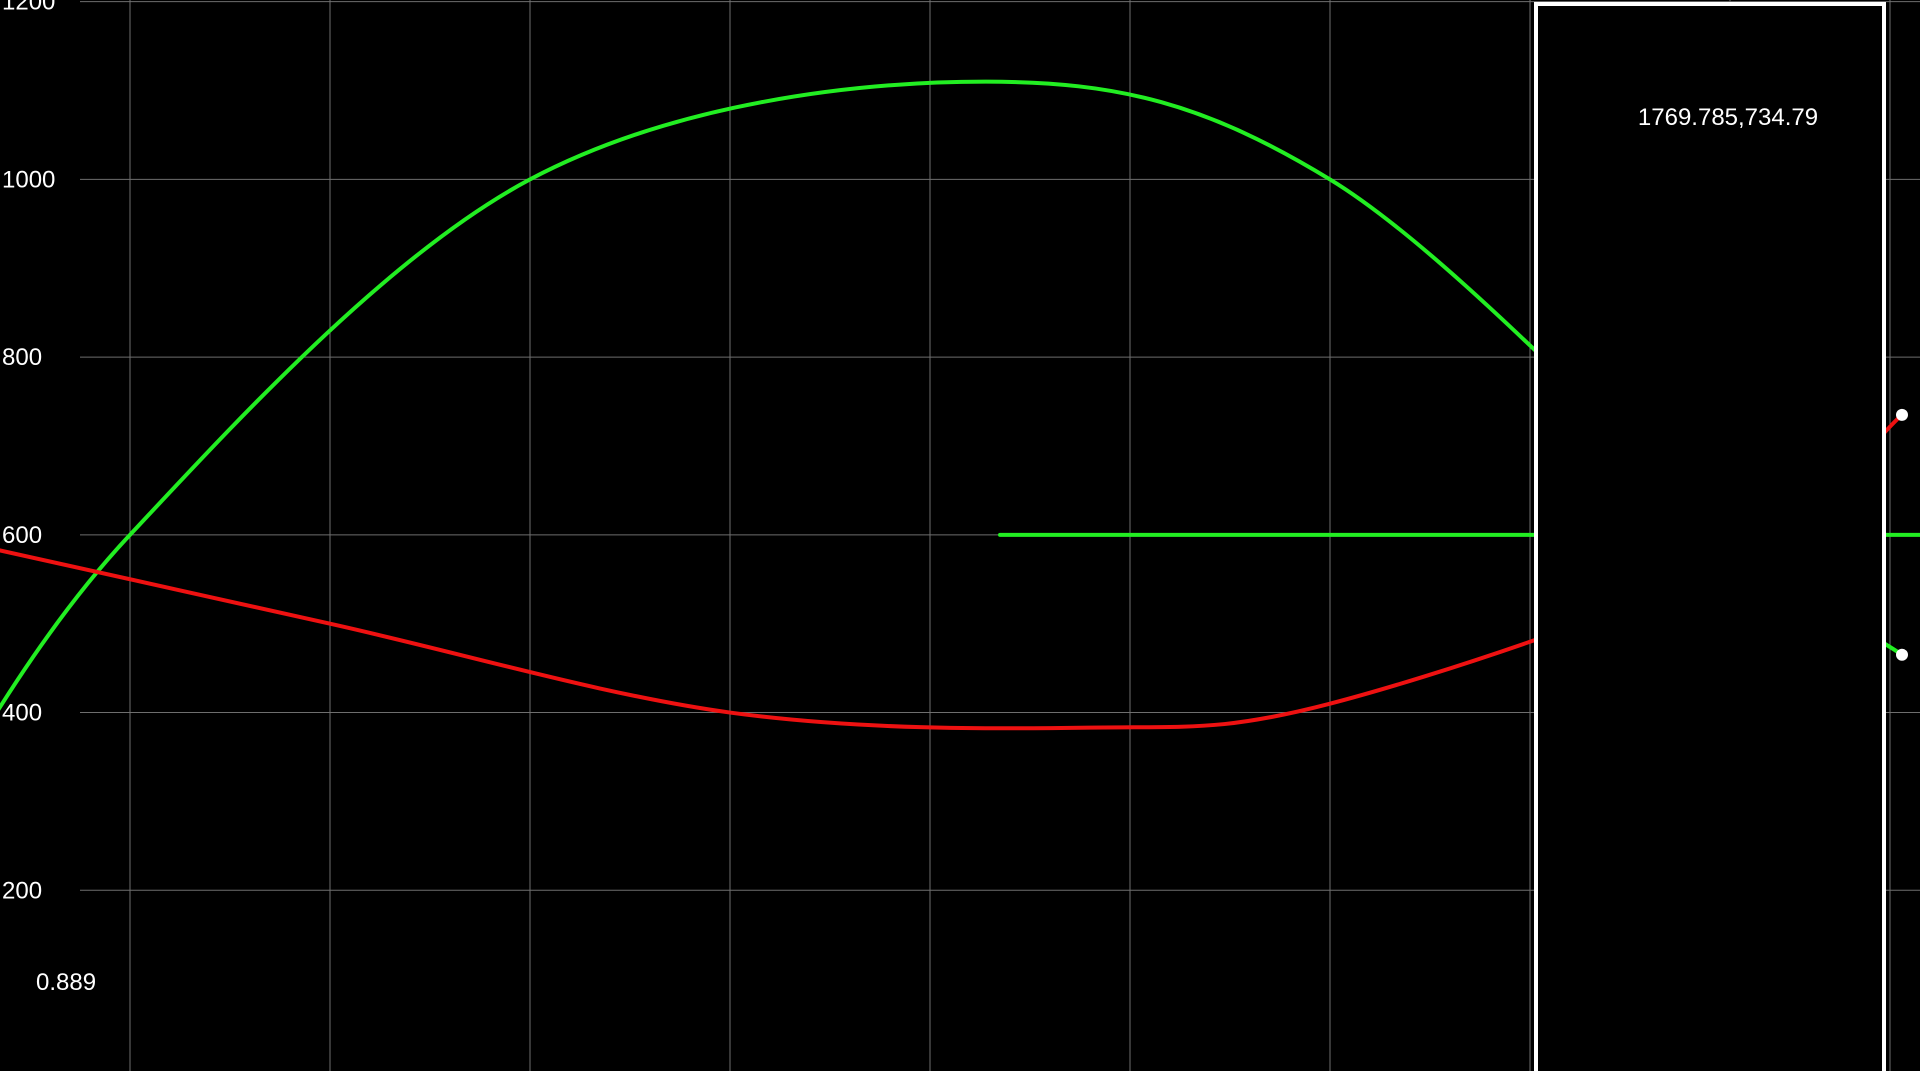 The image size is (1920, 1071). What do you see at coordinates (28, 8) in the screenshot?
I see `y-tick-label: 1200` at bounding box center [28, 8].